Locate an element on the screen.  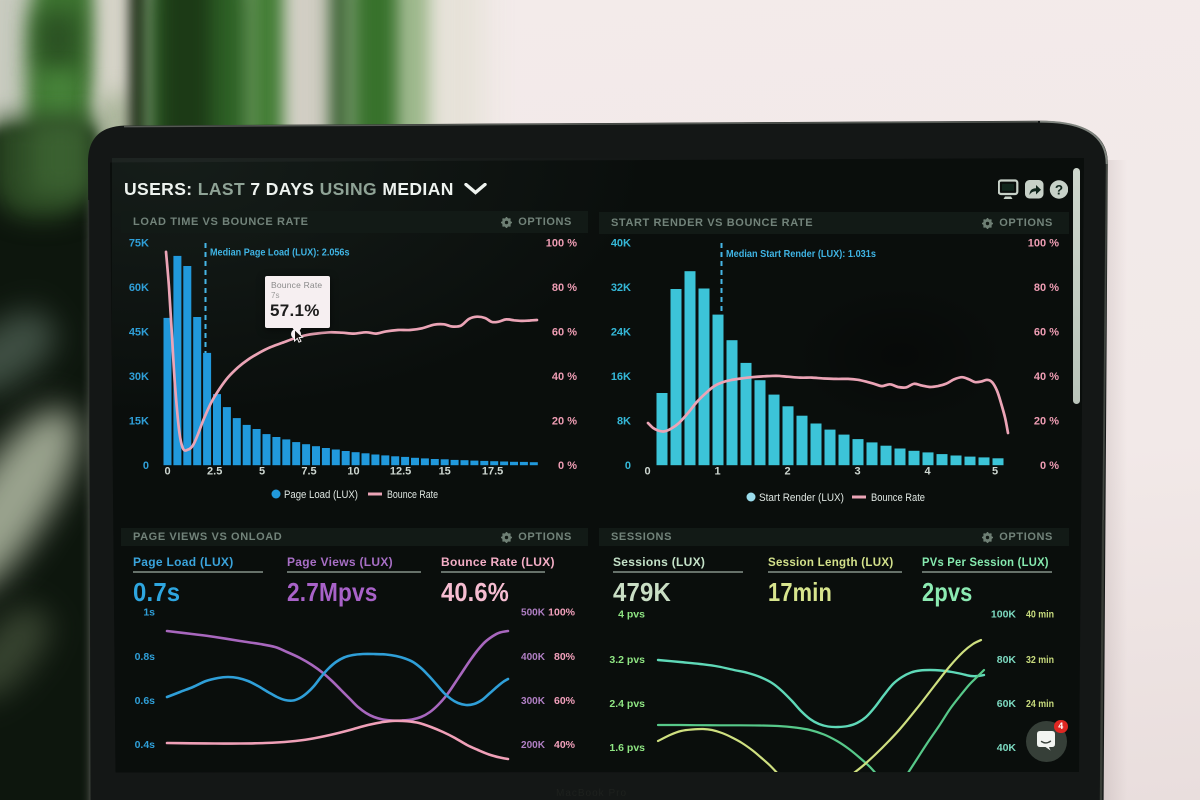
svg-text: 1.6 pvs is located at coordinates (627, 748).